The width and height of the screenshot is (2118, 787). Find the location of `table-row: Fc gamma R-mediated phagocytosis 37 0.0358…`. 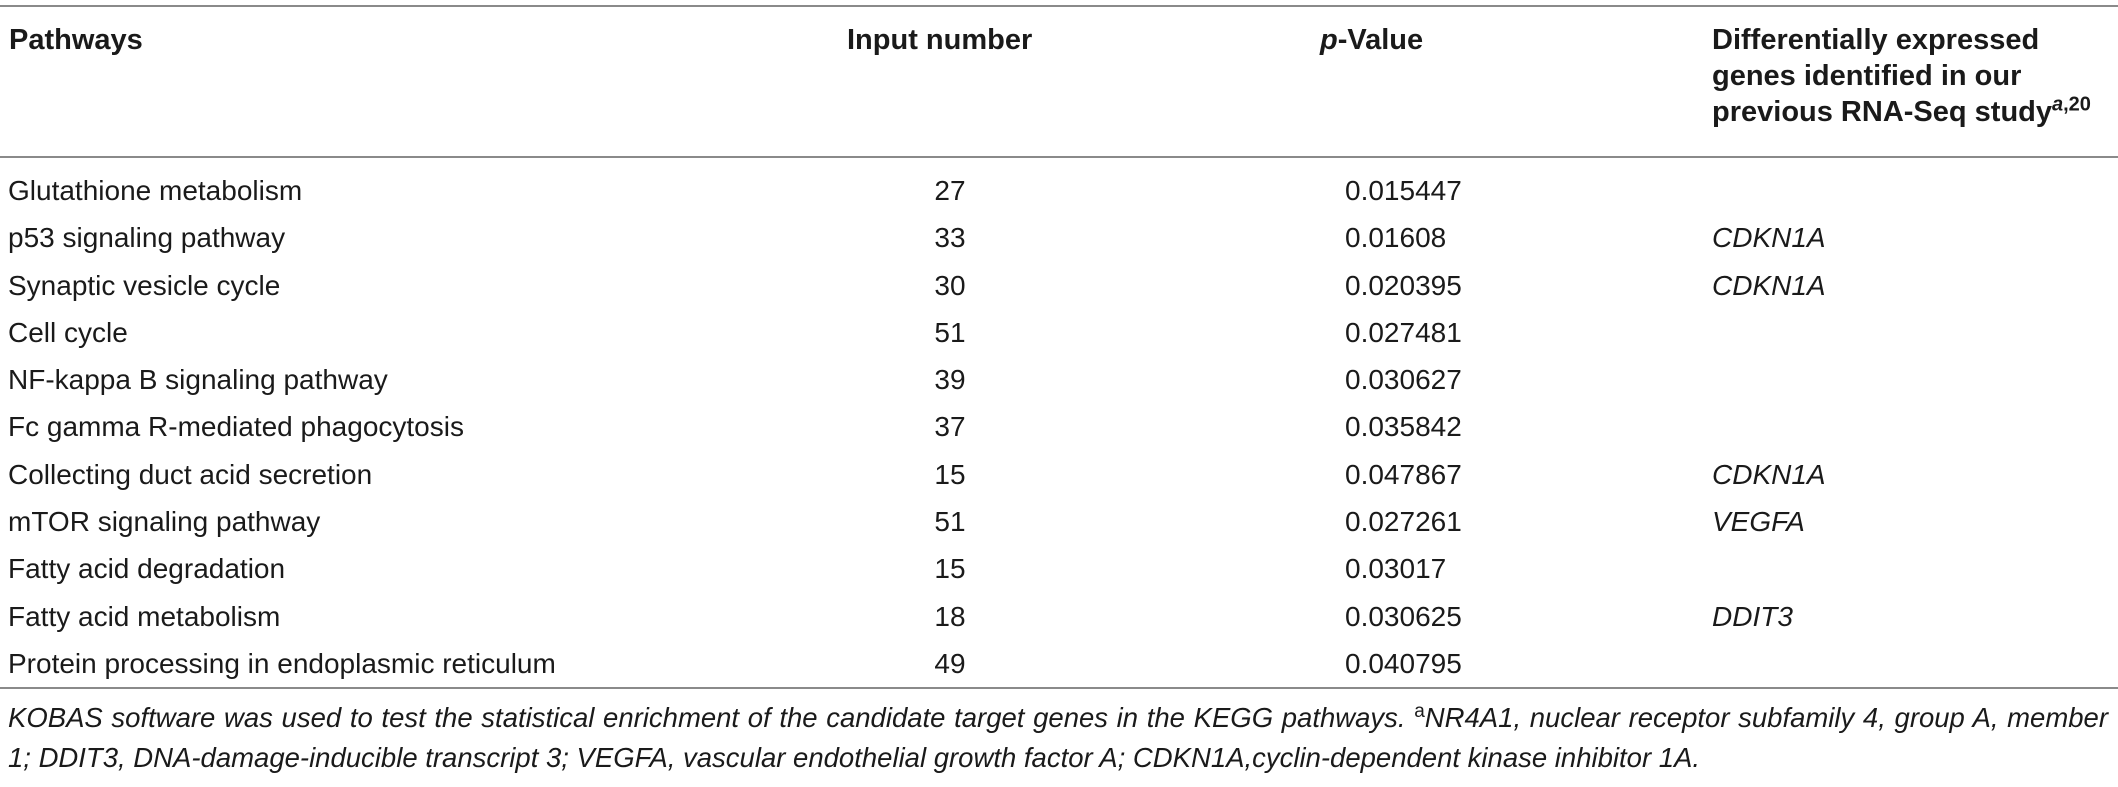

table-row: Fc gamma R-mediated phagocytosis 37 0.0358… is located at coordinates (1059, 426).